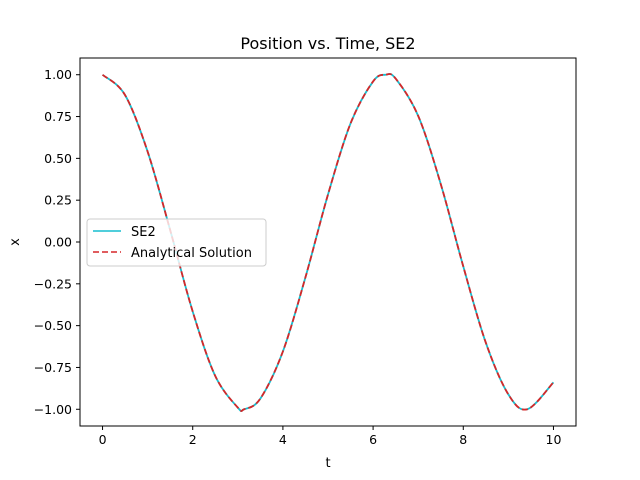  What do you see at coordinates (191, 253) in the screenshot?
I see `legend-label-analytical-solution: Analytical Solution` at bounding box center [191, 253].